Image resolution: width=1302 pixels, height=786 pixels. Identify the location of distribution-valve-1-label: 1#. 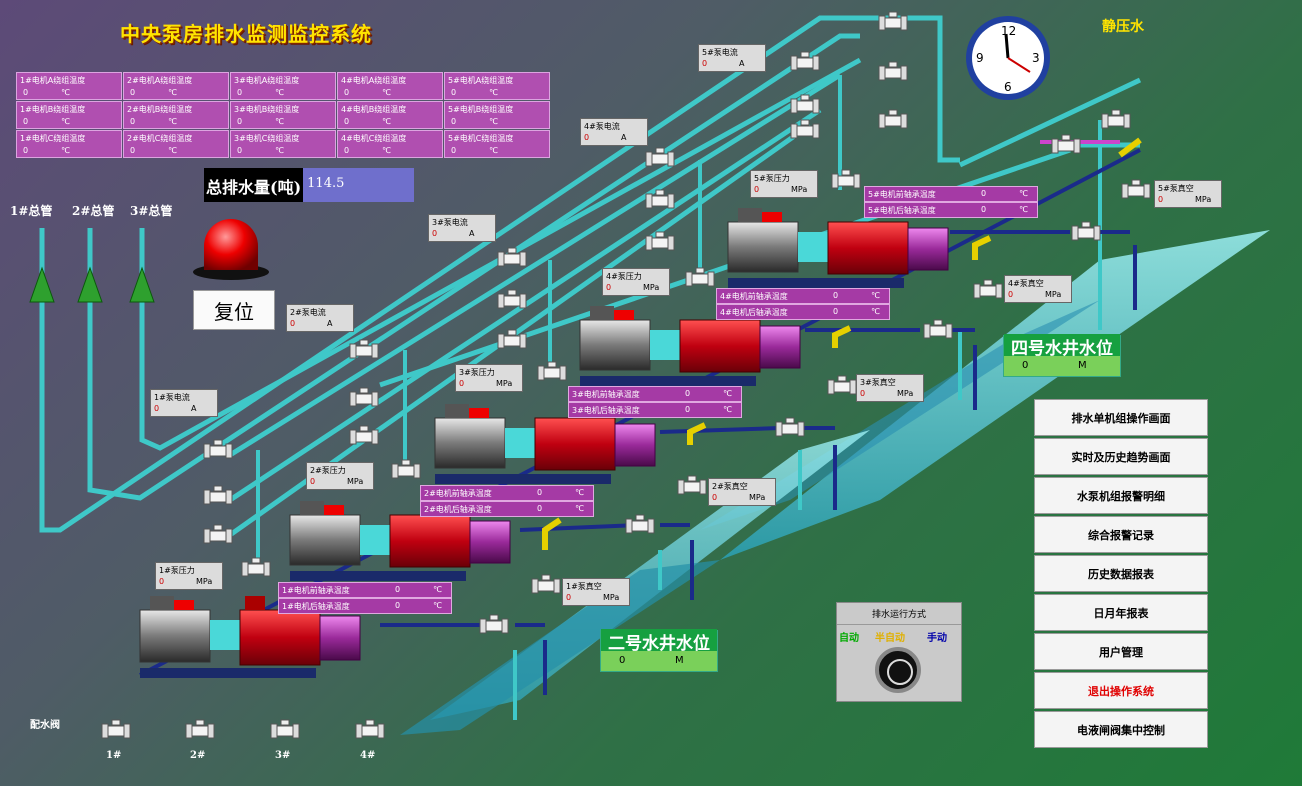
(114, 755).